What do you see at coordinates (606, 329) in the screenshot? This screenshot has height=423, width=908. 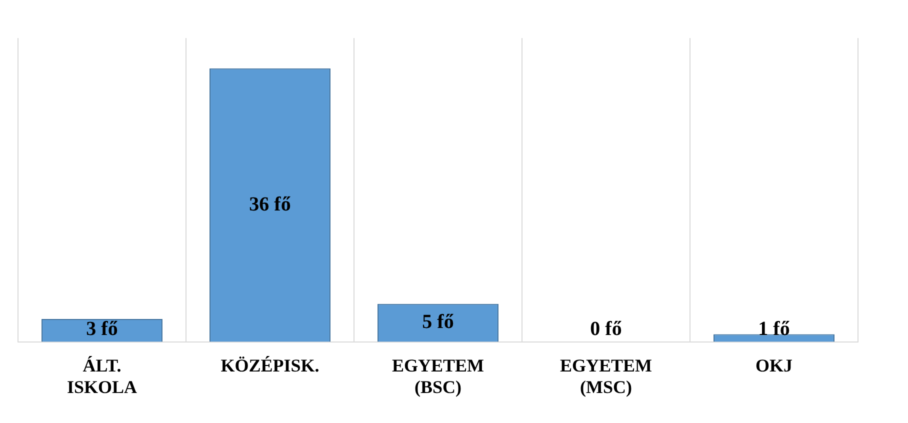 I see `data-label: 0 fő` at bounding box center [606, 329].